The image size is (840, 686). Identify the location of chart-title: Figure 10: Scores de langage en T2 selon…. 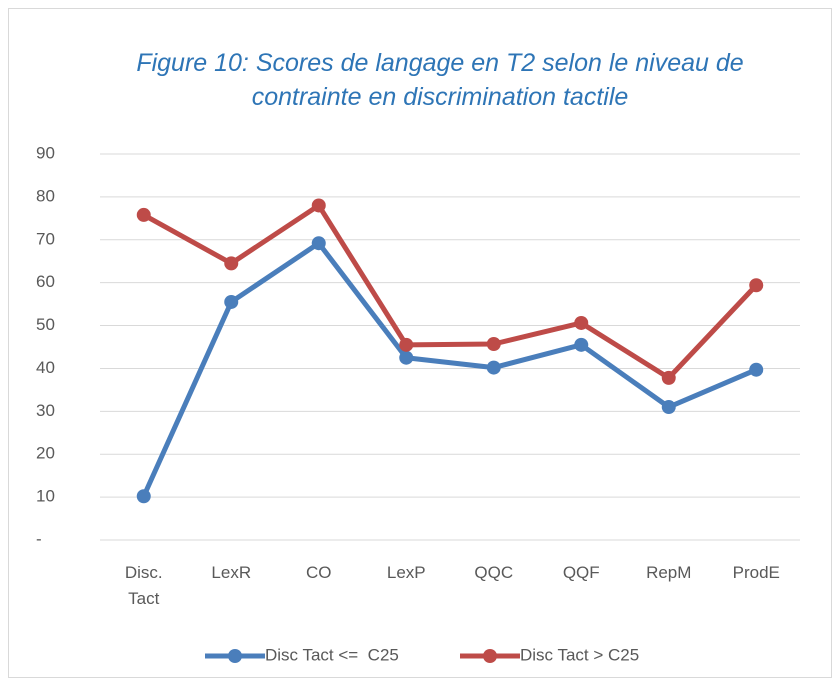
(440, 80).